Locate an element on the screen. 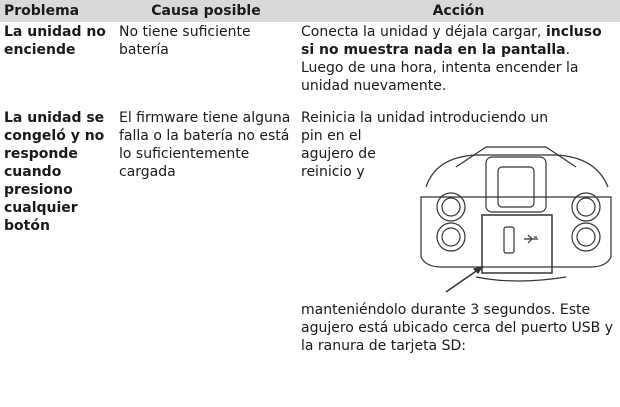  header-row: Problema Causa posible Acción is located at coordinates (310, 11).